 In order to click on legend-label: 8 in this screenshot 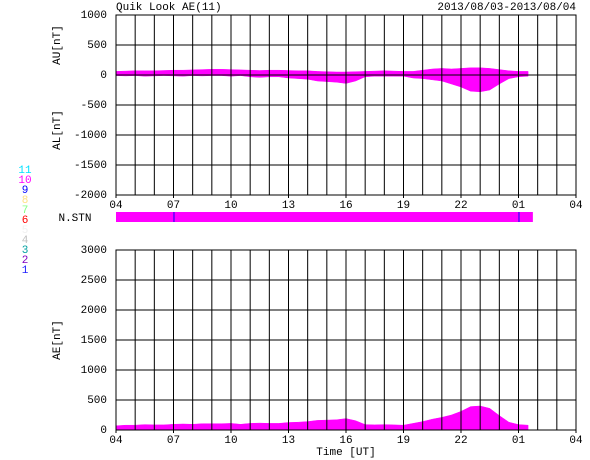, I will do `click(25, 201)`.